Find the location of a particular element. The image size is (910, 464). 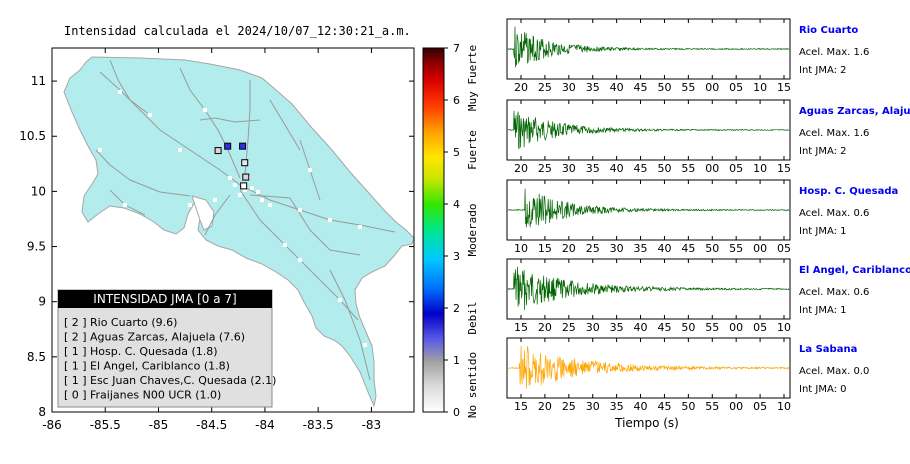

map-x-tick-label: -85 is located at coordinates (159, 425).